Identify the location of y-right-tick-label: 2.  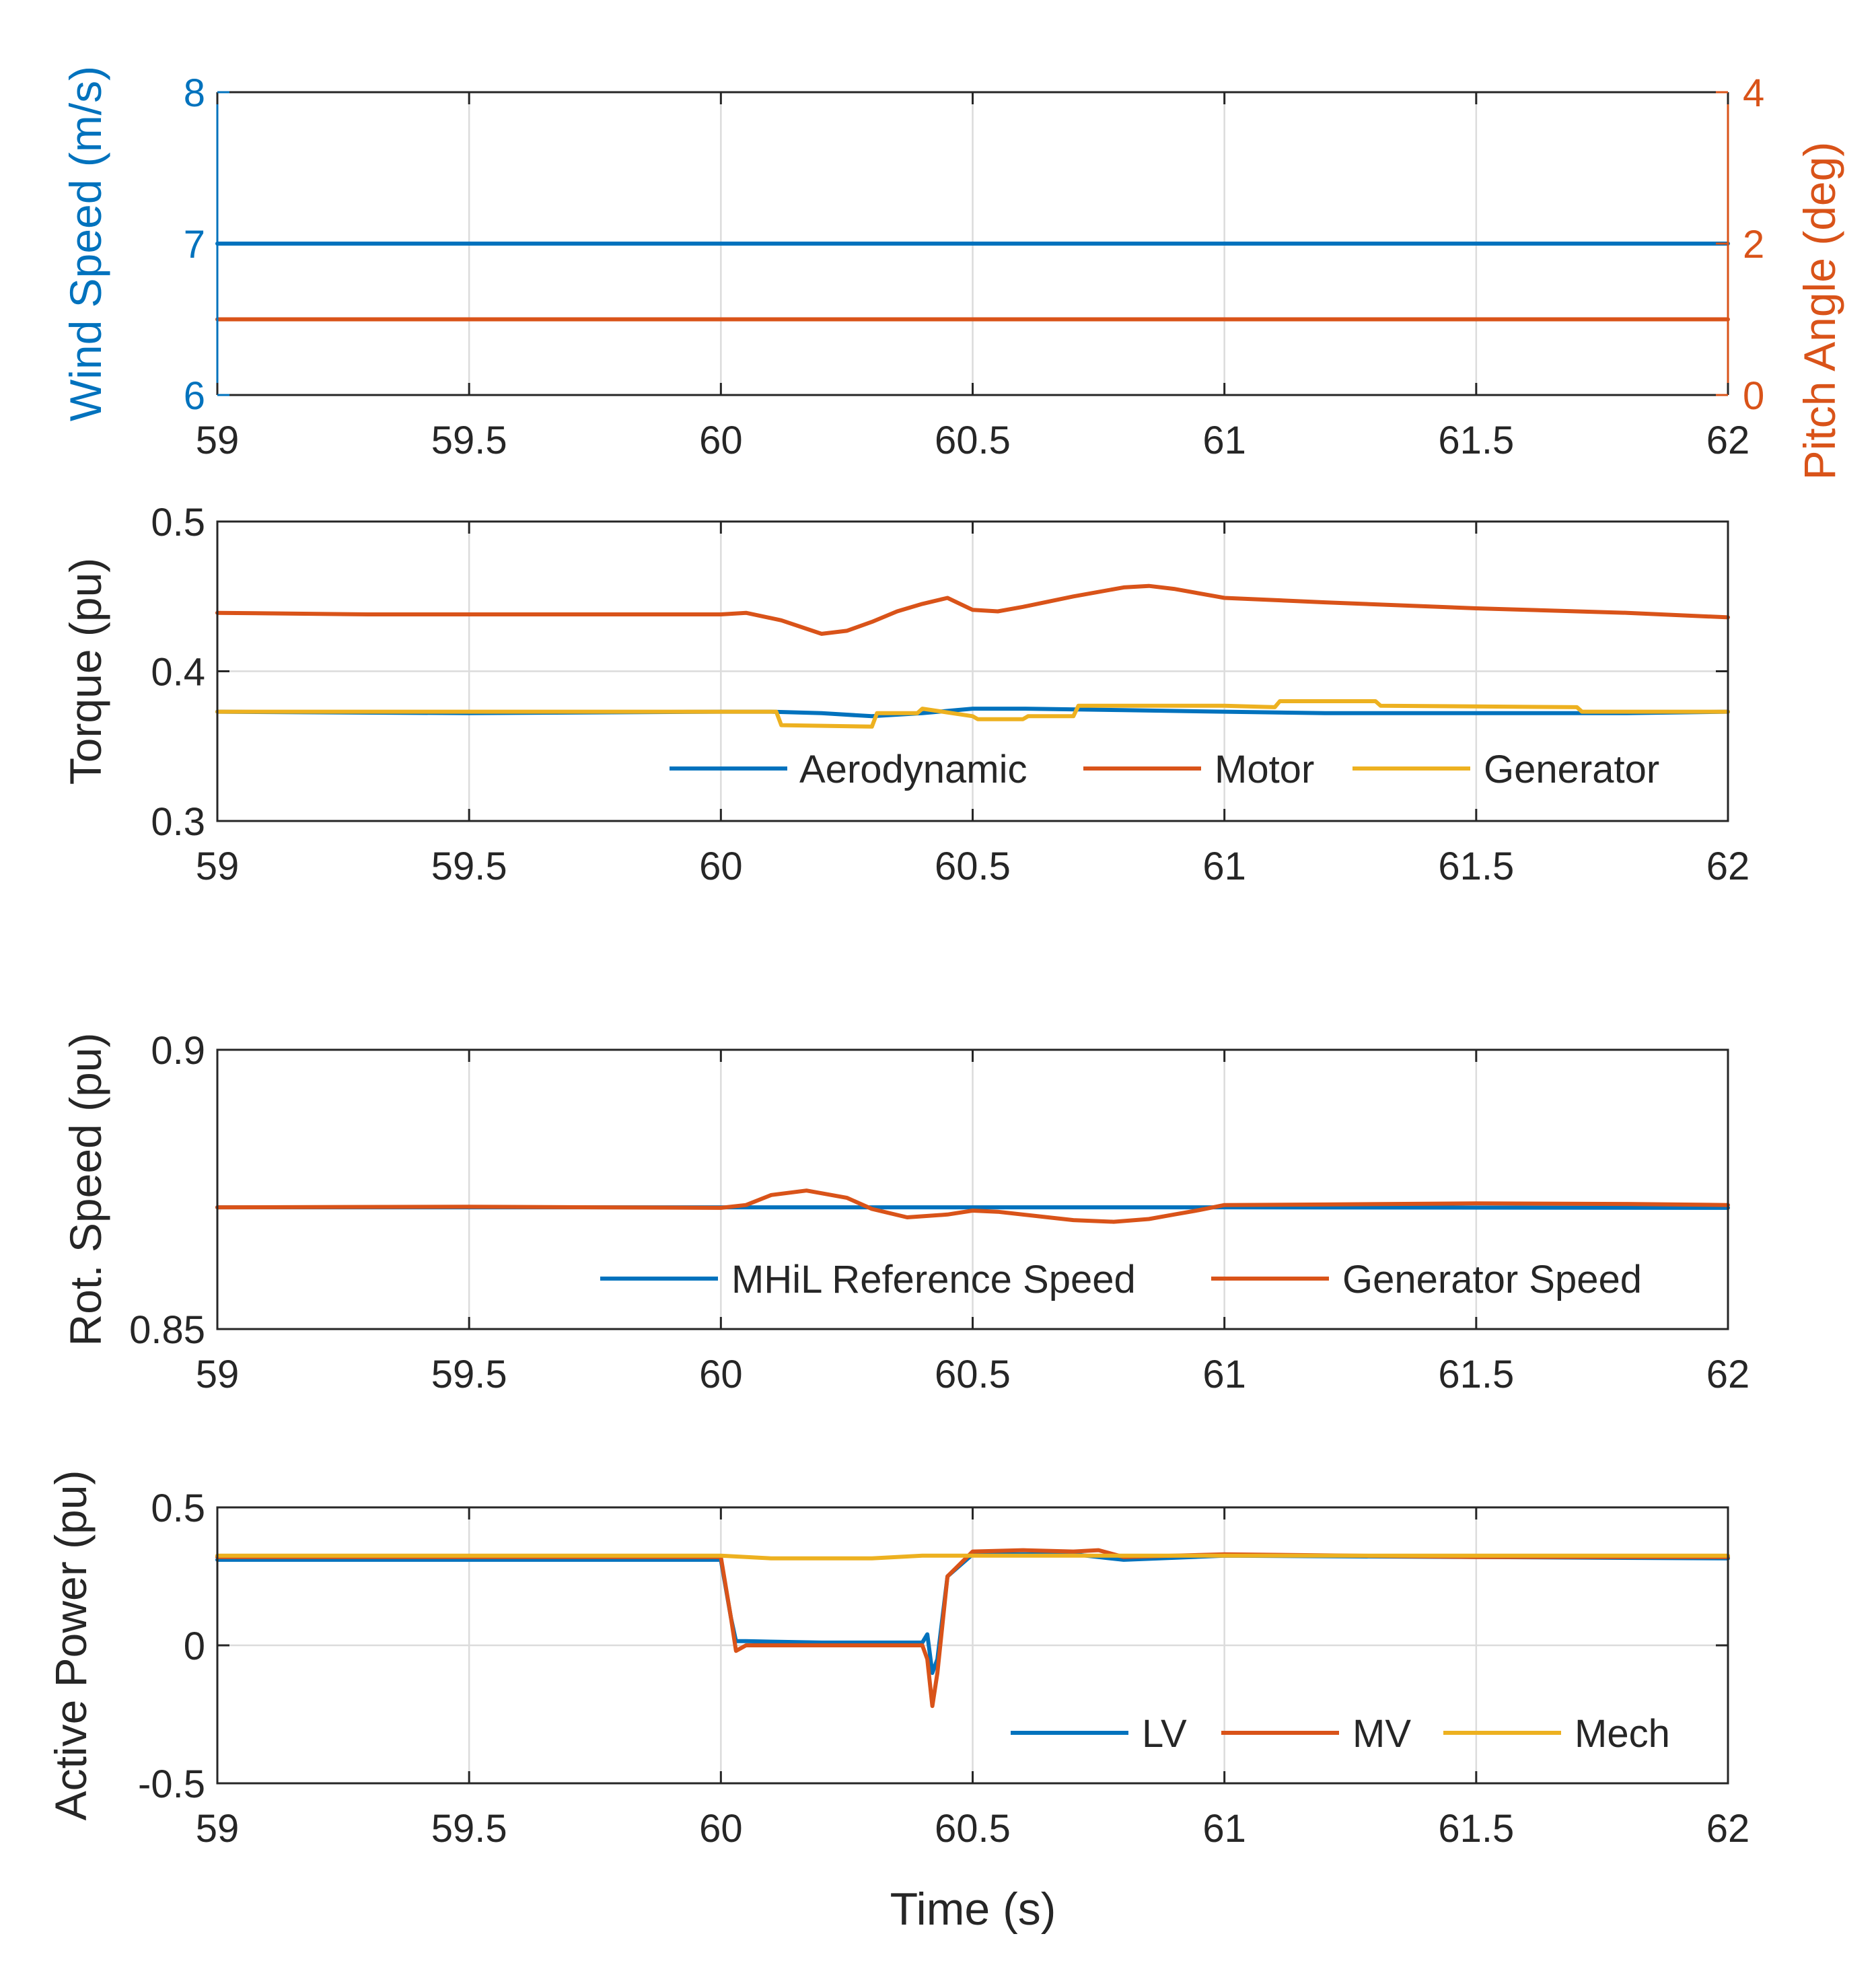
(1754, 244).